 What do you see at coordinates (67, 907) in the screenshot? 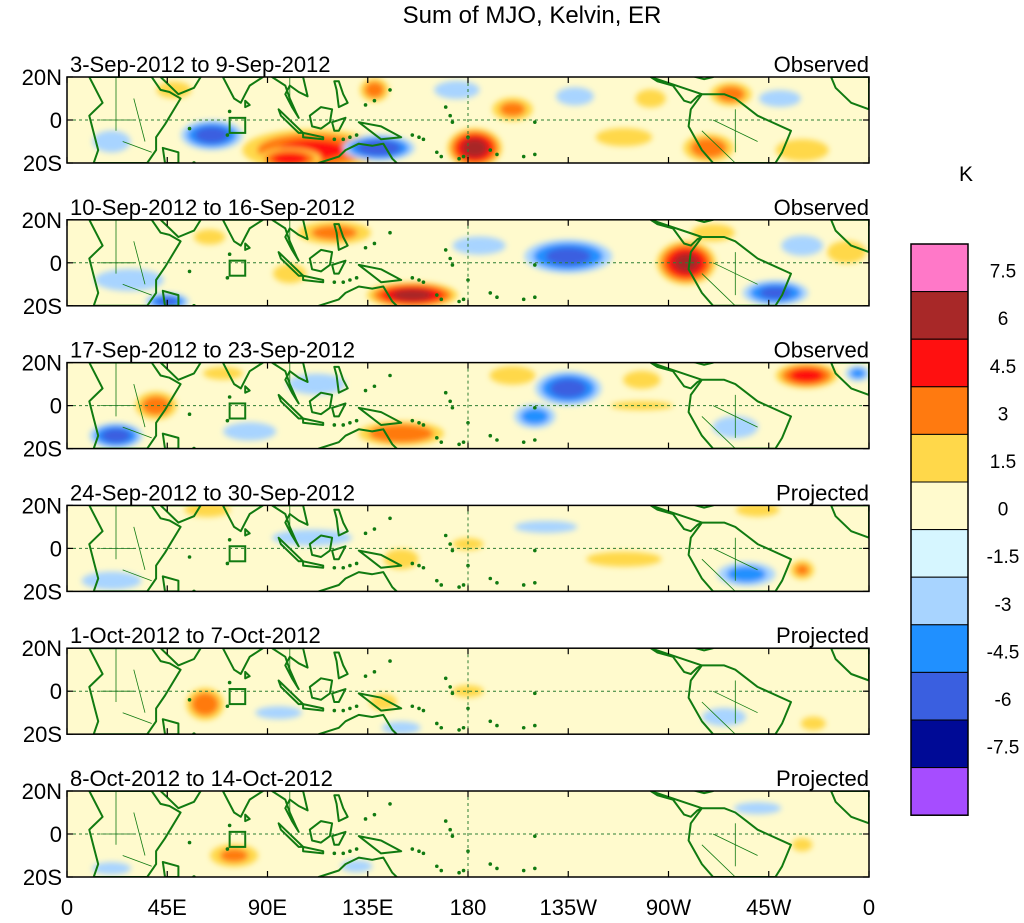
I see `x-tick-label: 0` at bounding box center [67, 907].